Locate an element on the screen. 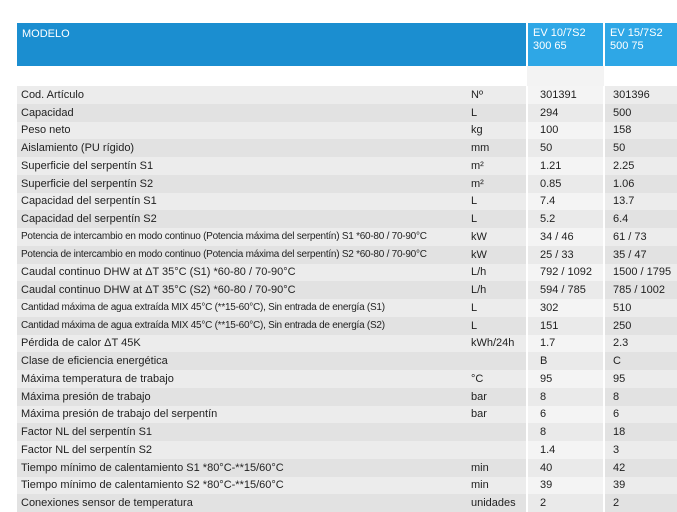 The height and width of the screenshot is (512, 677). table-row: Cod. Artículo Nº 301391 301396 is located at coordinates (347, 95).